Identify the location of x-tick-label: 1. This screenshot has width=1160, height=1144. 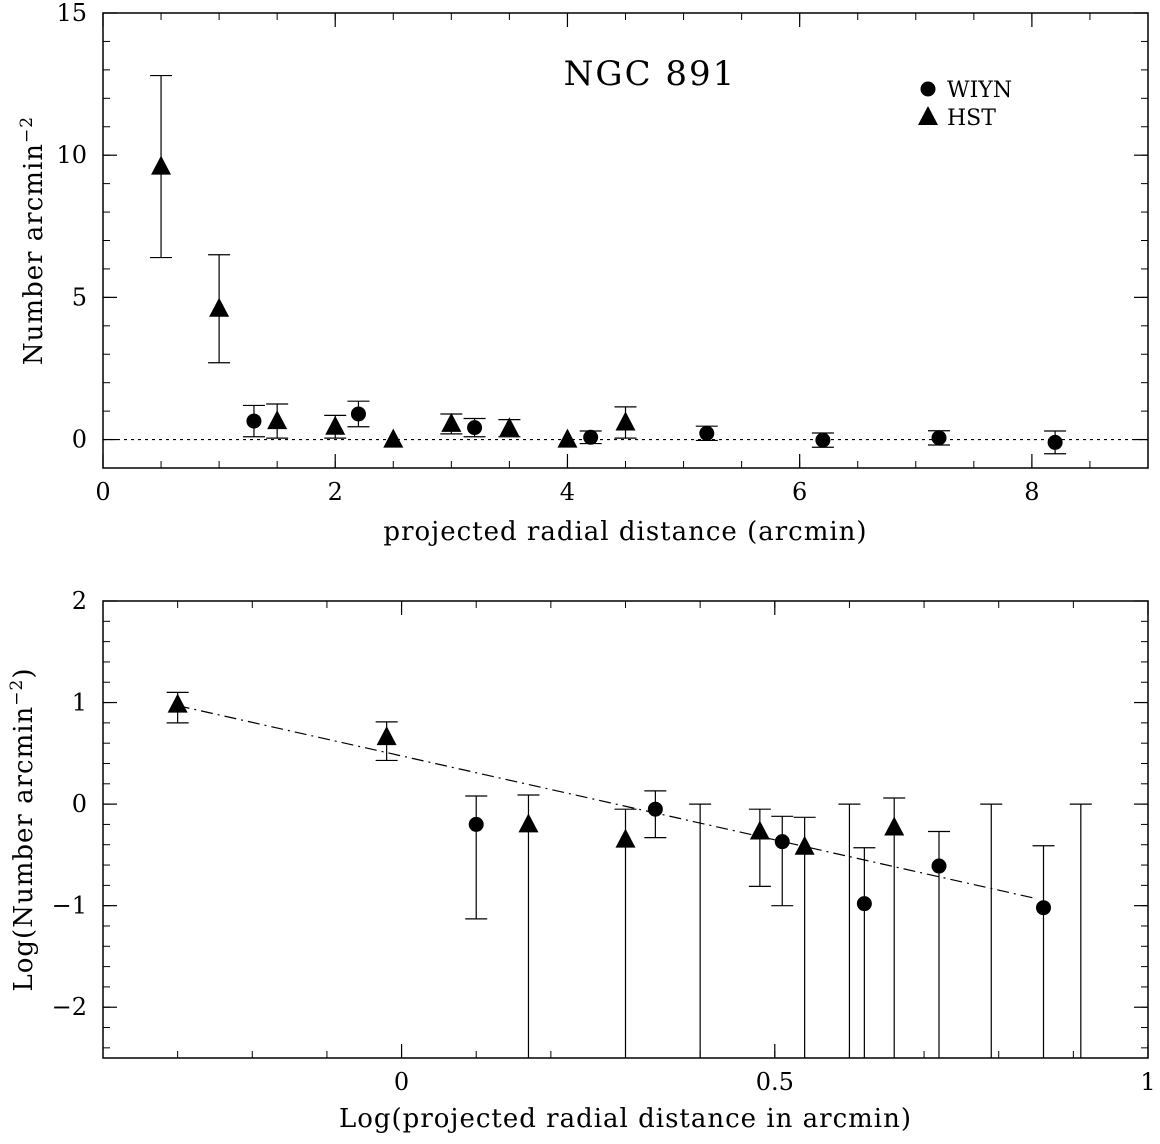
(1147, 1082).